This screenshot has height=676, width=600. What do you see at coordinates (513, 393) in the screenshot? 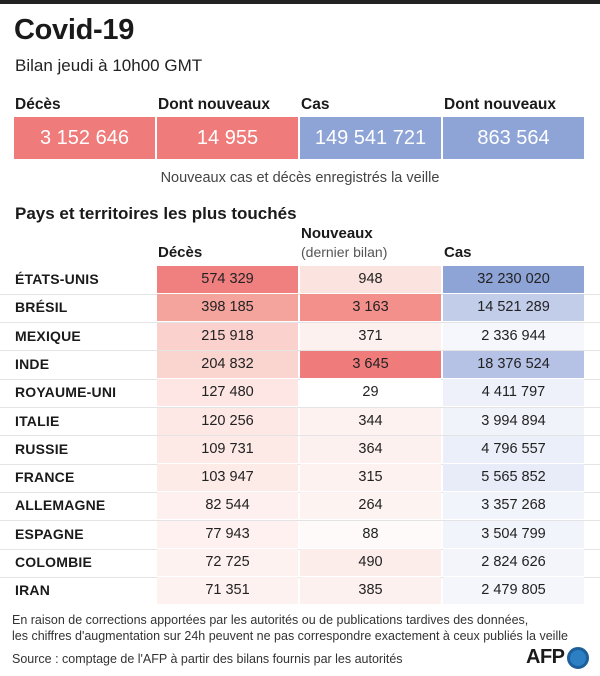
I see `row-cases: 4 411 797` at bounding box center [513, 393].